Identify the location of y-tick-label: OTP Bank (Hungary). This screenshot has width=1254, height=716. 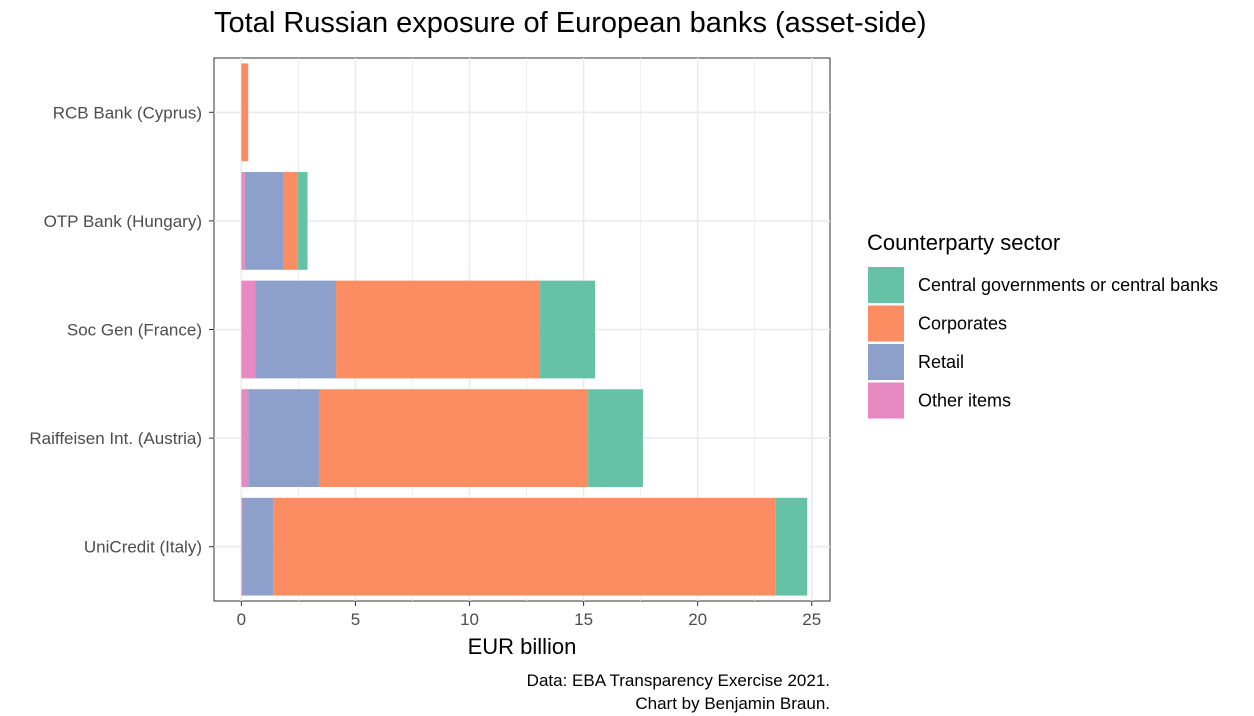
(123, 221).